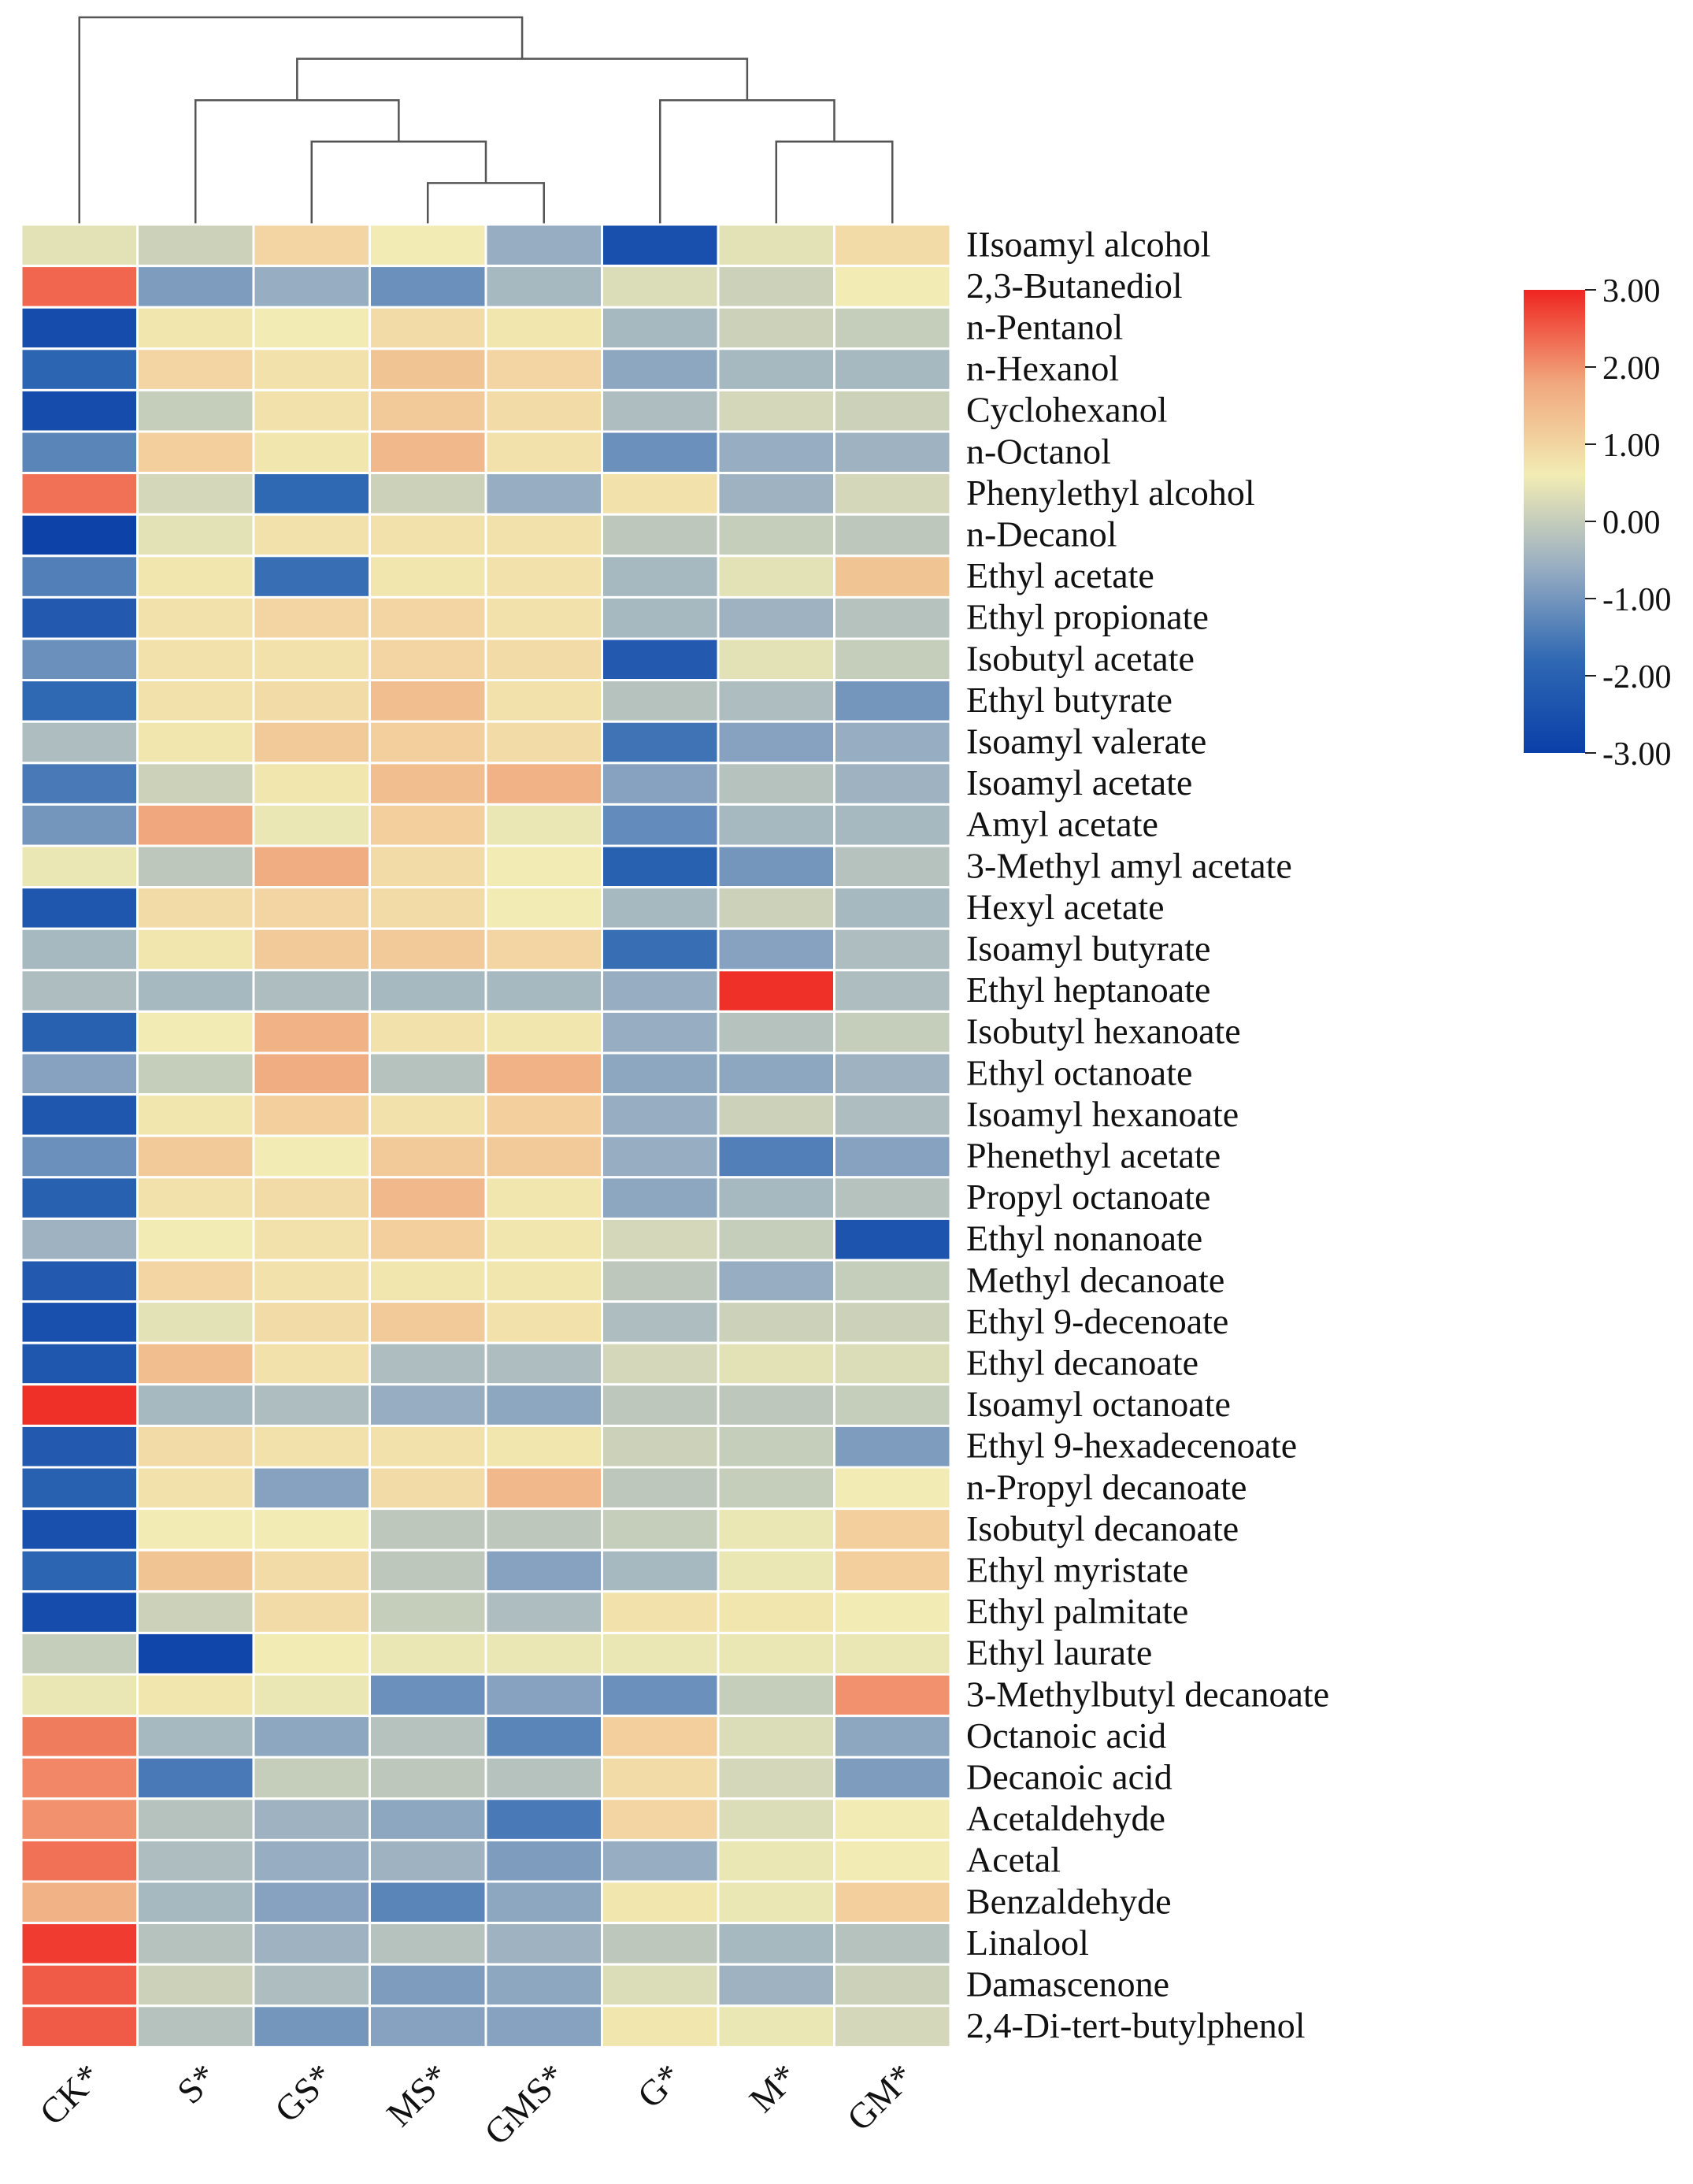  I want to click on row-label: Acetaldehyde, so click(1065, 1818).